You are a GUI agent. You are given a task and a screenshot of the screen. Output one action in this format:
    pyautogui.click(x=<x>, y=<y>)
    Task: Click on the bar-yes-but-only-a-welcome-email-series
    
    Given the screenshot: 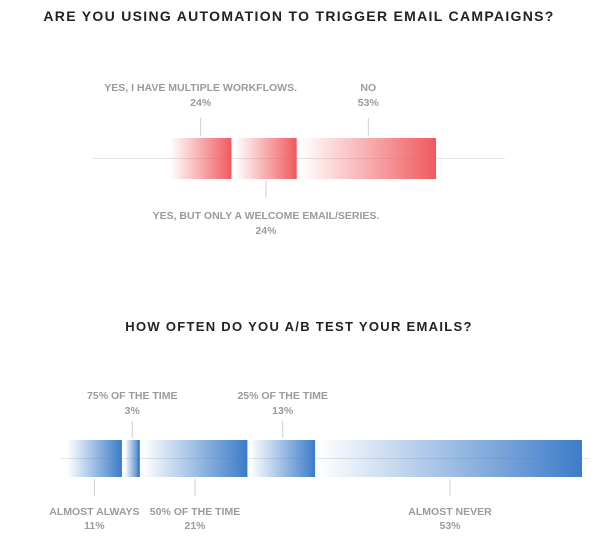 What is the action you would take?
    pyautogui.click(x=266, y=158)
    